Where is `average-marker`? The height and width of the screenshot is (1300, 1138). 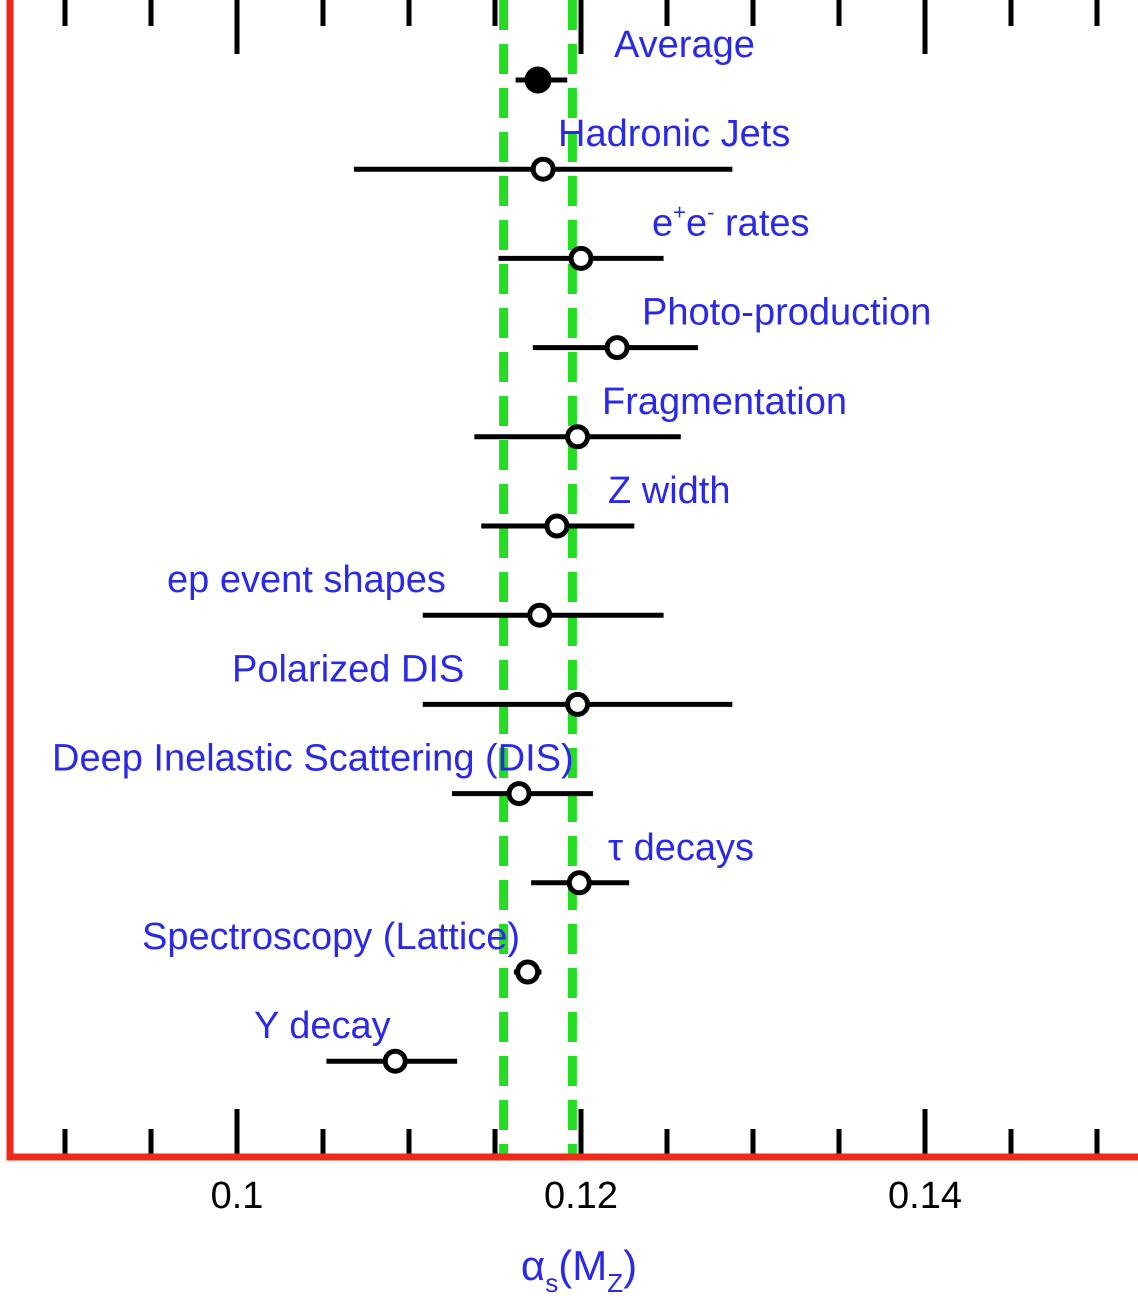
average-marker is located at coordinates (538, 80).